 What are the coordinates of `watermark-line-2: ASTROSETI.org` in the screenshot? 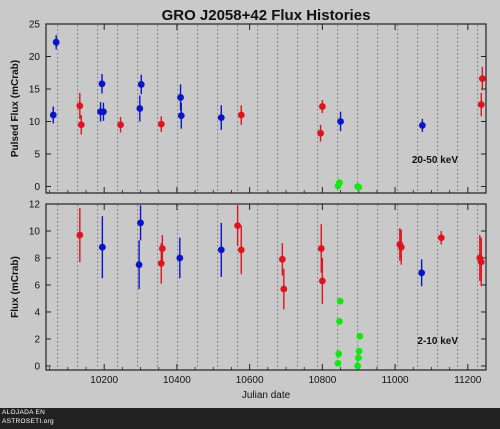 It's located at (28, 421).